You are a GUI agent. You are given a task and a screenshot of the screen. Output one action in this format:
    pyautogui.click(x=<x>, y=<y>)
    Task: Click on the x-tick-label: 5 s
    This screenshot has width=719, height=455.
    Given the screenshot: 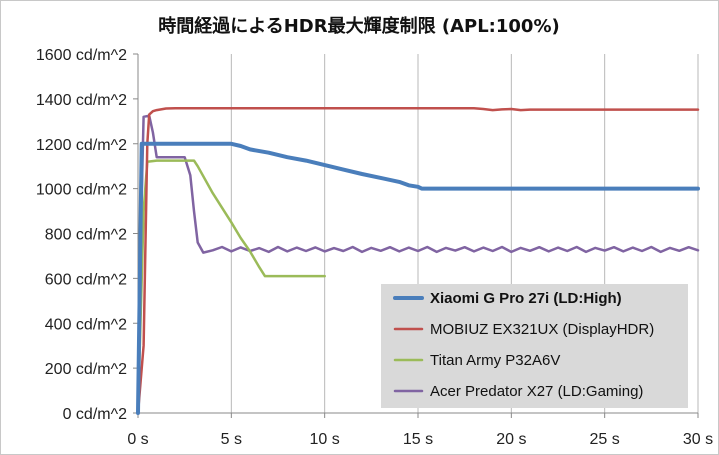 What is the action you would take?
    pyautogui.click(x=231, y=439)
    